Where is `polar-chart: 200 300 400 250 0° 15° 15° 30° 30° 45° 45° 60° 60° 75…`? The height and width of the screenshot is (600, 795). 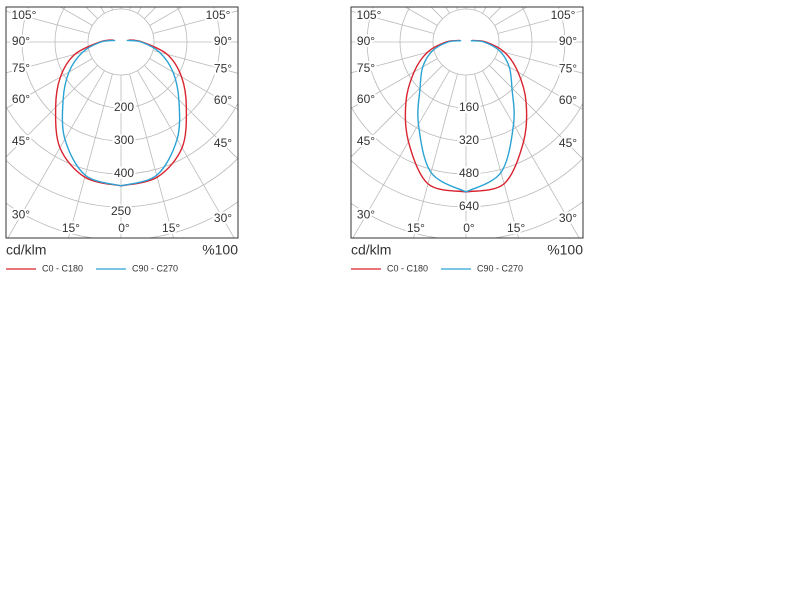
polar-chart: 200 300 400 250 0° 15° 15° 30° 30° 45° 45° 60° 60° 75… is located at coordinates (122, 139).